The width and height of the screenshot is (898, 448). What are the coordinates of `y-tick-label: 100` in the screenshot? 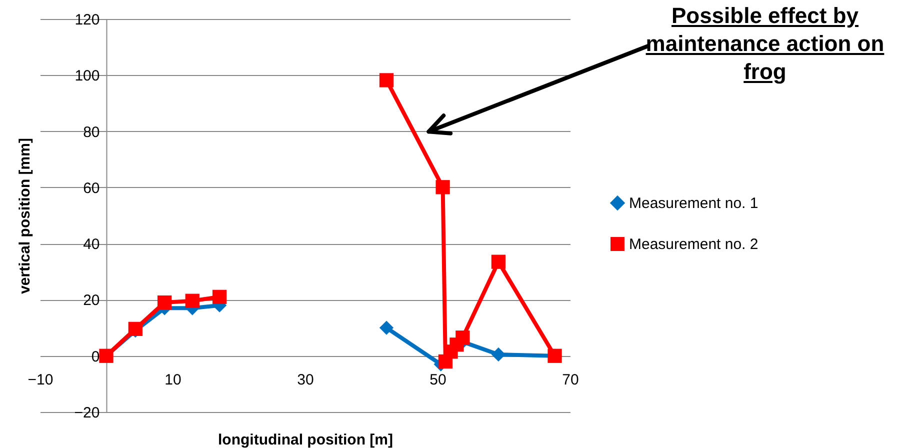 It's located at (87, 76).